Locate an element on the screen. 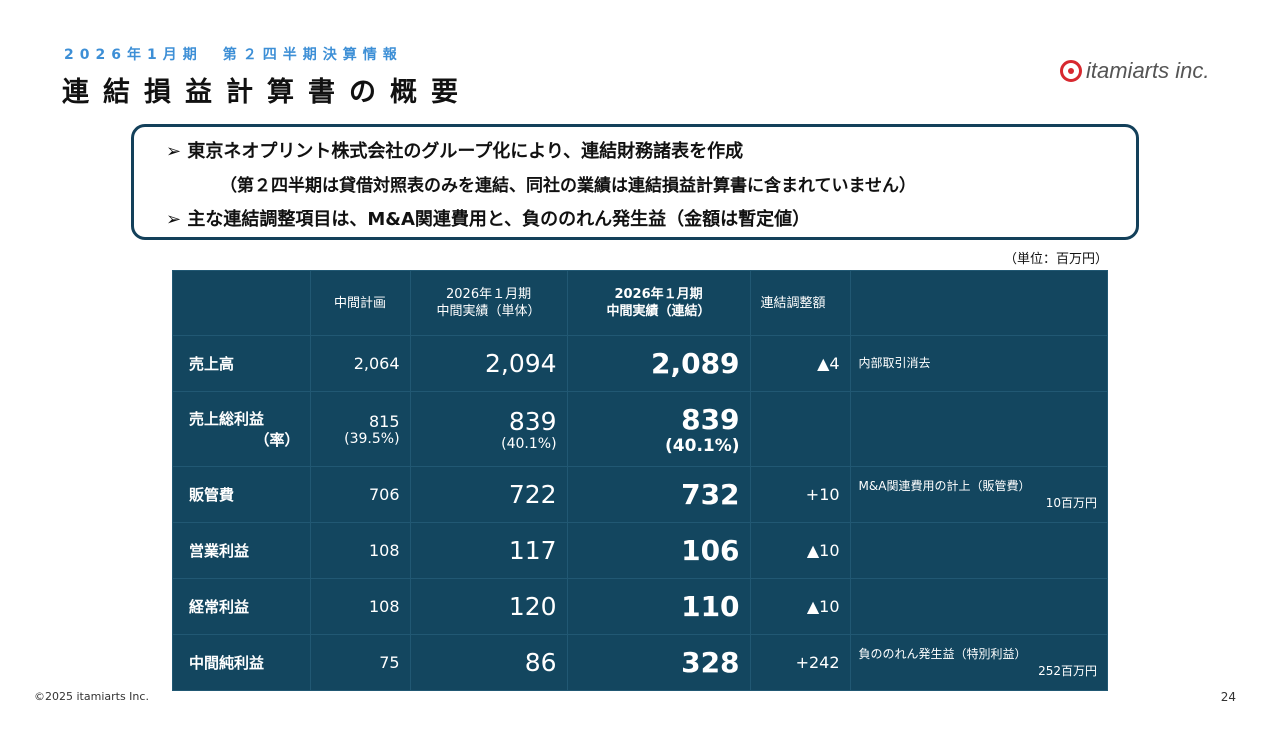  consolidated-value: 328 is located at coordinates (658, 662).